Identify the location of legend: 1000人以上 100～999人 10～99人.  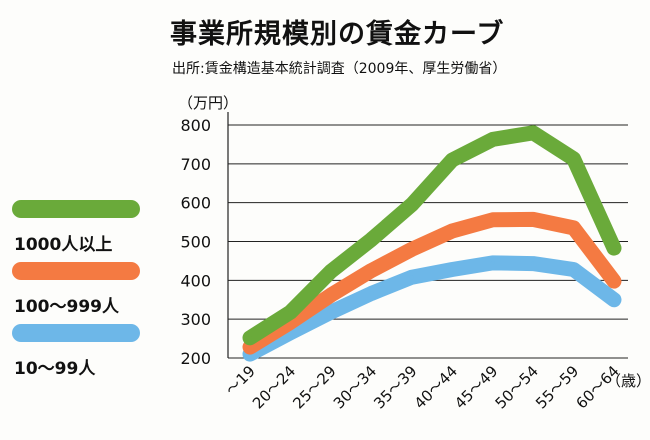
(83, 293).